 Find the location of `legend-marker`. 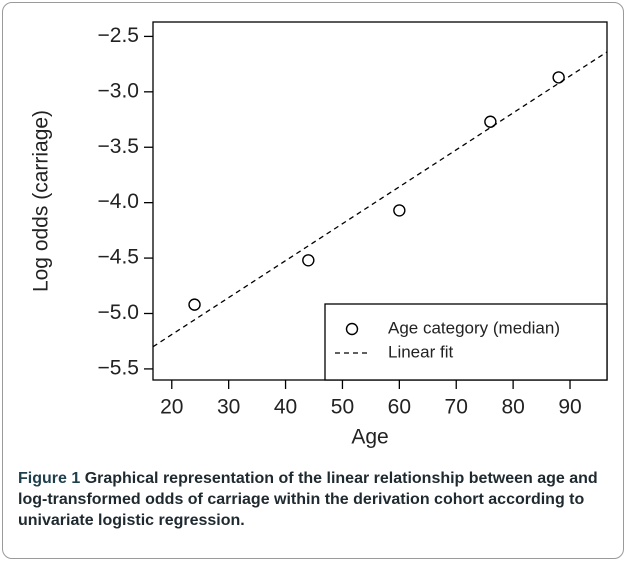

legend-marker is located at coordinates (352, 329).